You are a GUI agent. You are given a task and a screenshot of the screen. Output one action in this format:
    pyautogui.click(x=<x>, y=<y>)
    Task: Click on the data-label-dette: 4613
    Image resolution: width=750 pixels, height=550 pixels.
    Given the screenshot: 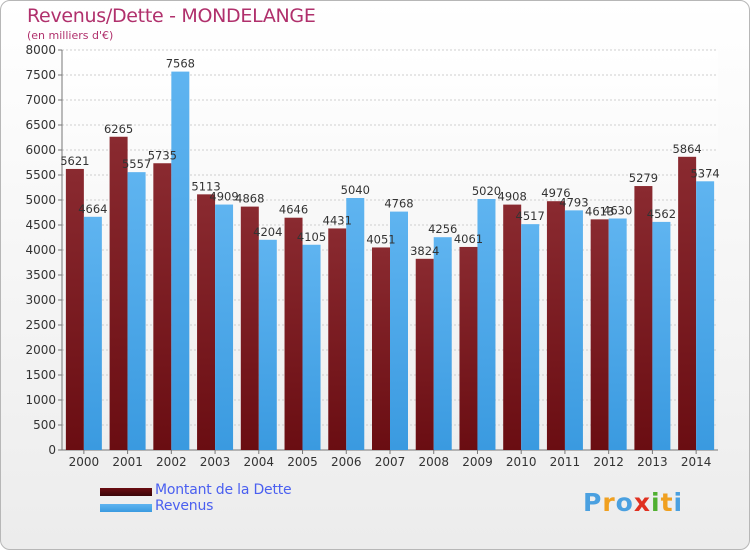 What is the action you would take?
    pyautogui.click(x=599, y=211)
    